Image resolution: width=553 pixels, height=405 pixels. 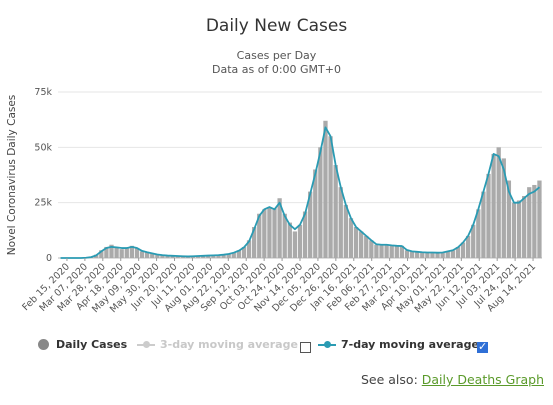 What do you see at coordinates (276, 55) in the screenshot?
I see `subtitle-line-1: Cases per Day` at bounding box center [276, 55].